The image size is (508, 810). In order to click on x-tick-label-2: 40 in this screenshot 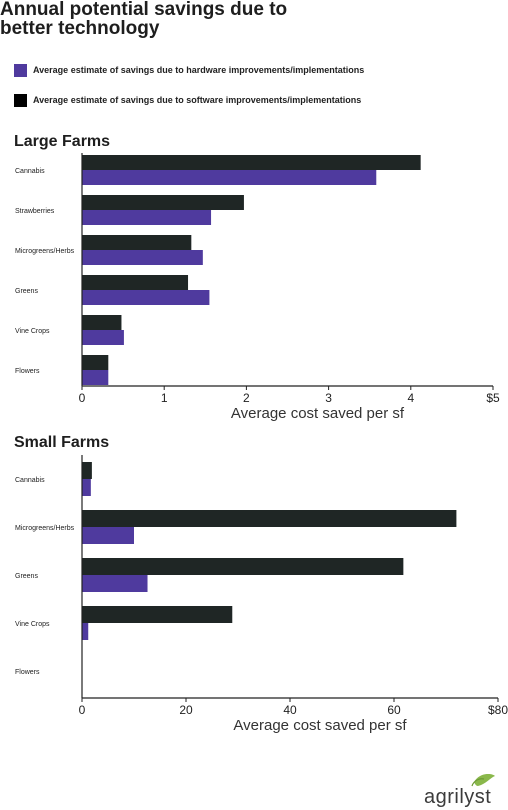, I will do `click(290, 710)`.